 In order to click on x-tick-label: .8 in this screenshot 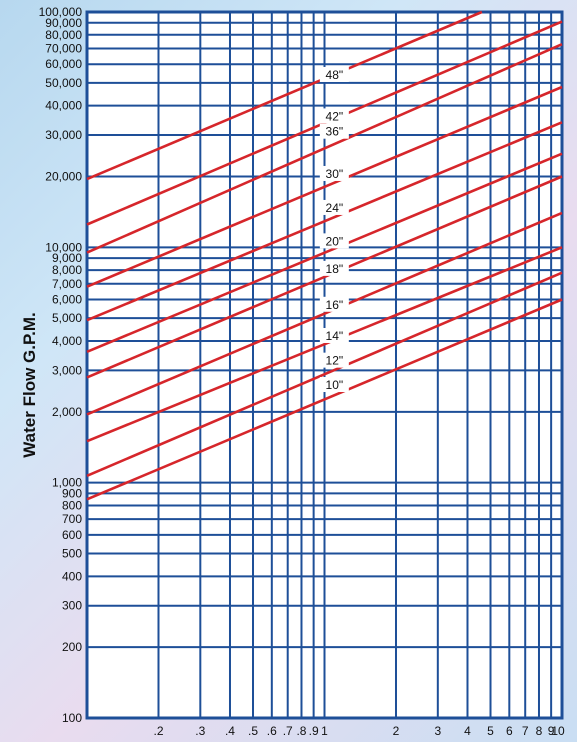, I will do `click(301, 731)`.